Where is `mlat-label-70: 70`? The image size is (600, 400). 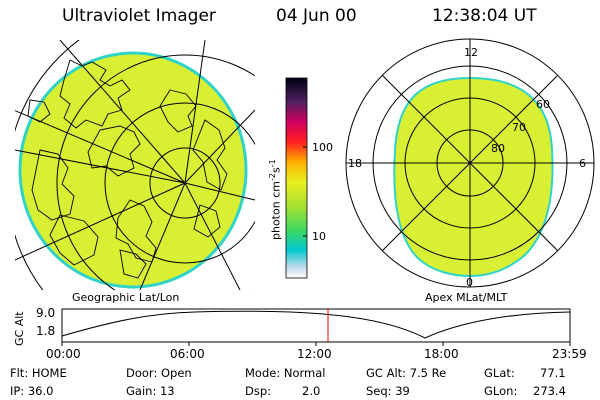 mlat-label-70: 70 is located at coordinates (519, 127).